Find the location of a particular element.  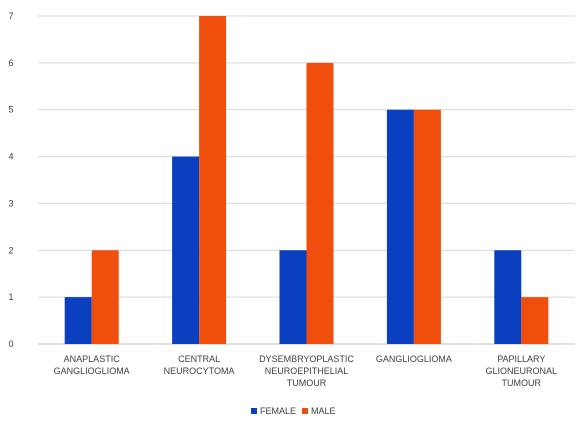

legend-label-female: FEMALE is located at coordinates (278, 411).